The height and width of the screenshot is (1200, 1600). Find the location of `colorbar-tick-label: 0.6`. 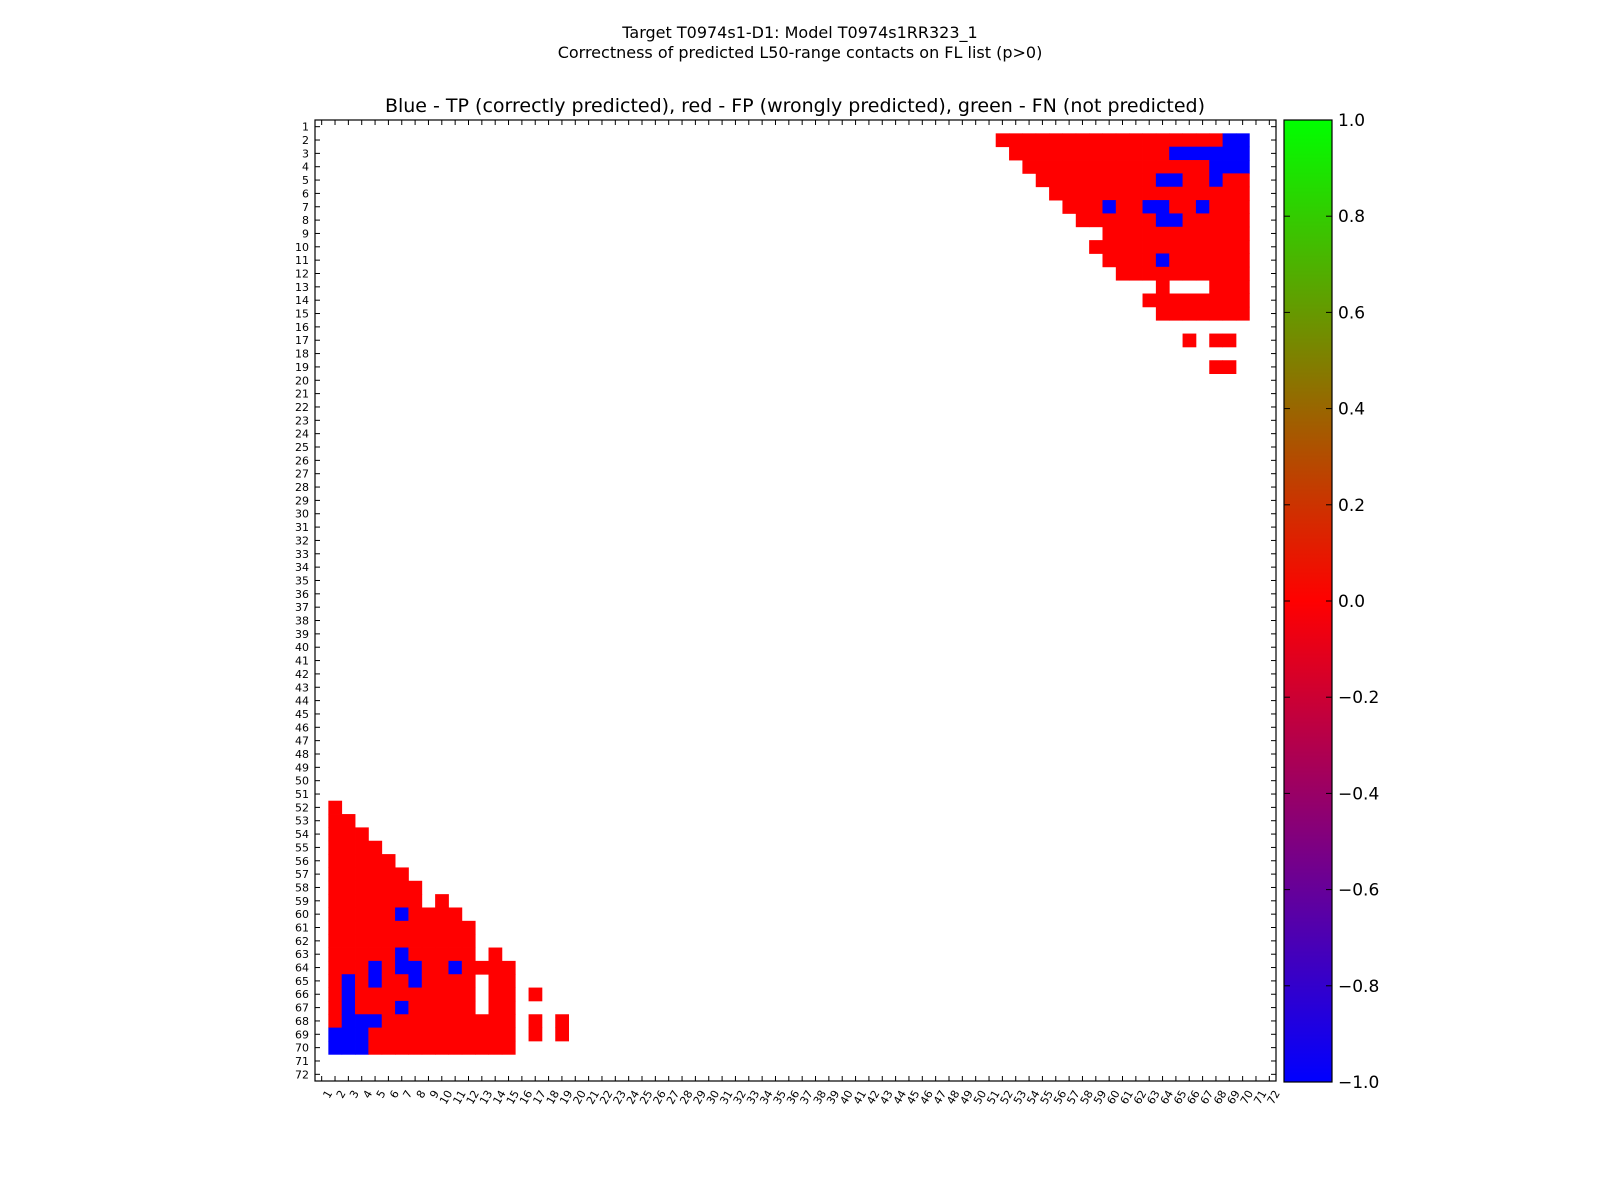

colorbar-tick-label: 0.6 is located at coordinates (1351, 313).